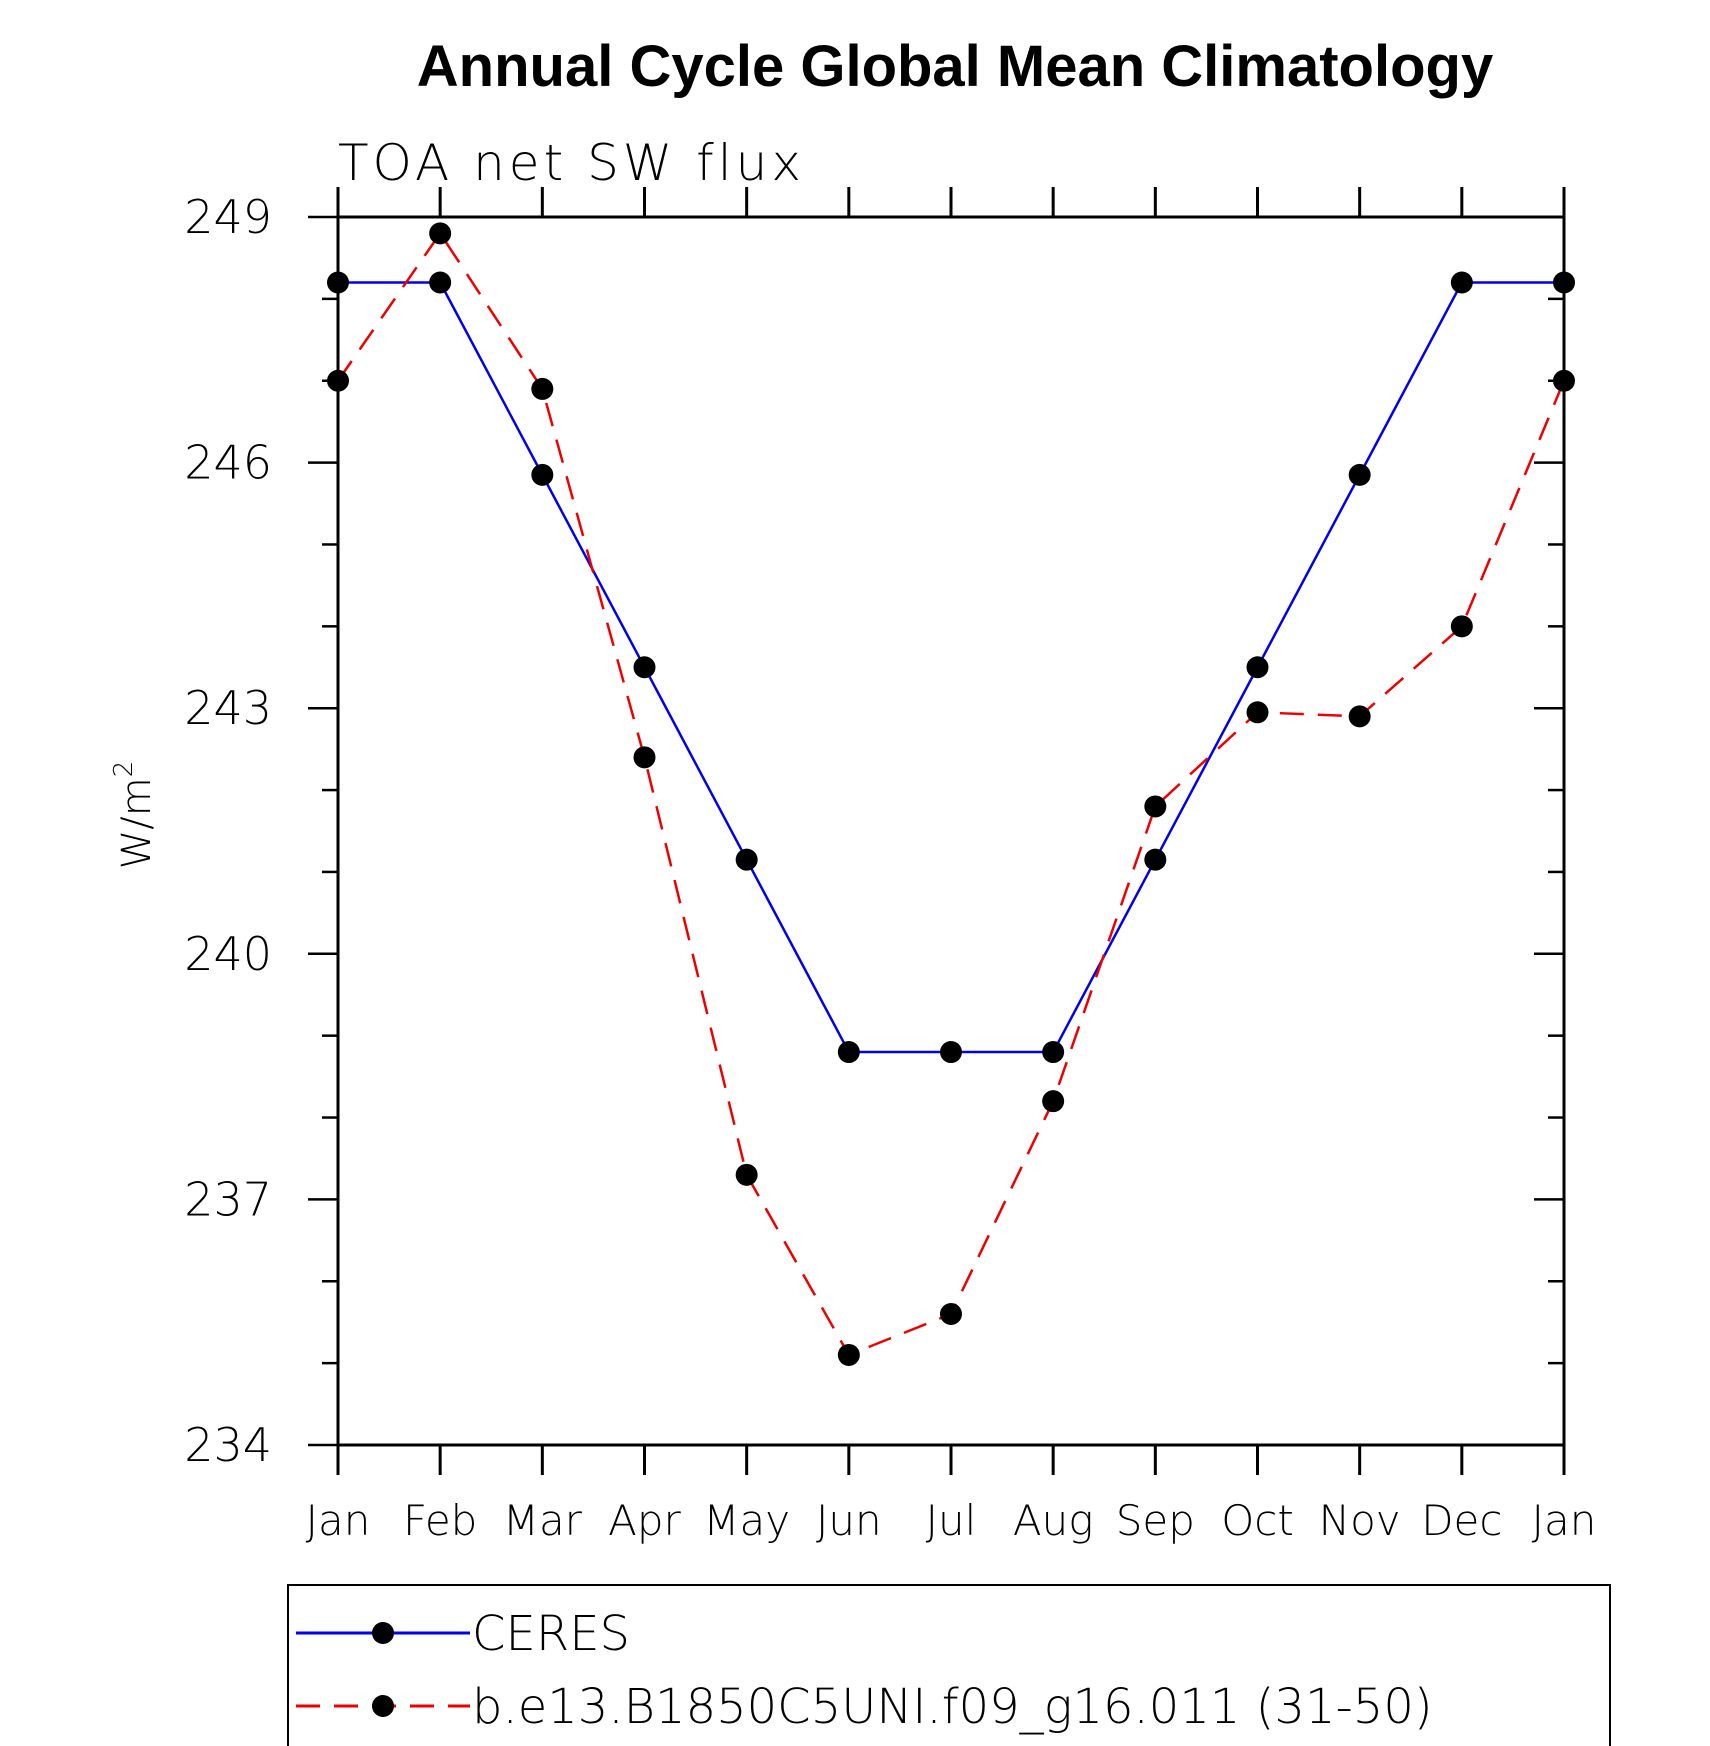 The width and height of the screenshot is (1710, 1746). I want to click on y-axis-label-sup: 2, so click(124, 769).